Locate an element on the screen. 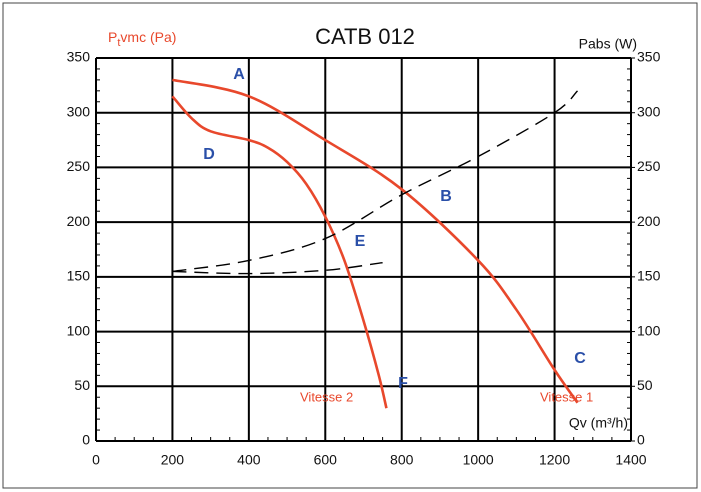  y2-tick-label: 350 is located at coordinates (649, 57).